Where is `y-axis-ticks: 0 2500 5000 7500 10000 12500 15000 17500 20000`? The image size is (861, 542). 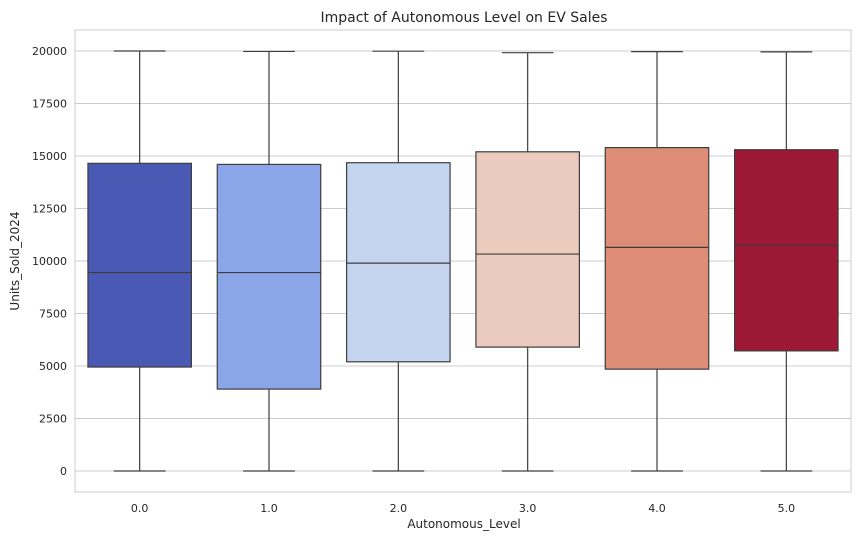
y-axis-ticks: 0 2500 5000 7500 10000 12500 15000 17500 20000 is located at coordinates (49, 261).